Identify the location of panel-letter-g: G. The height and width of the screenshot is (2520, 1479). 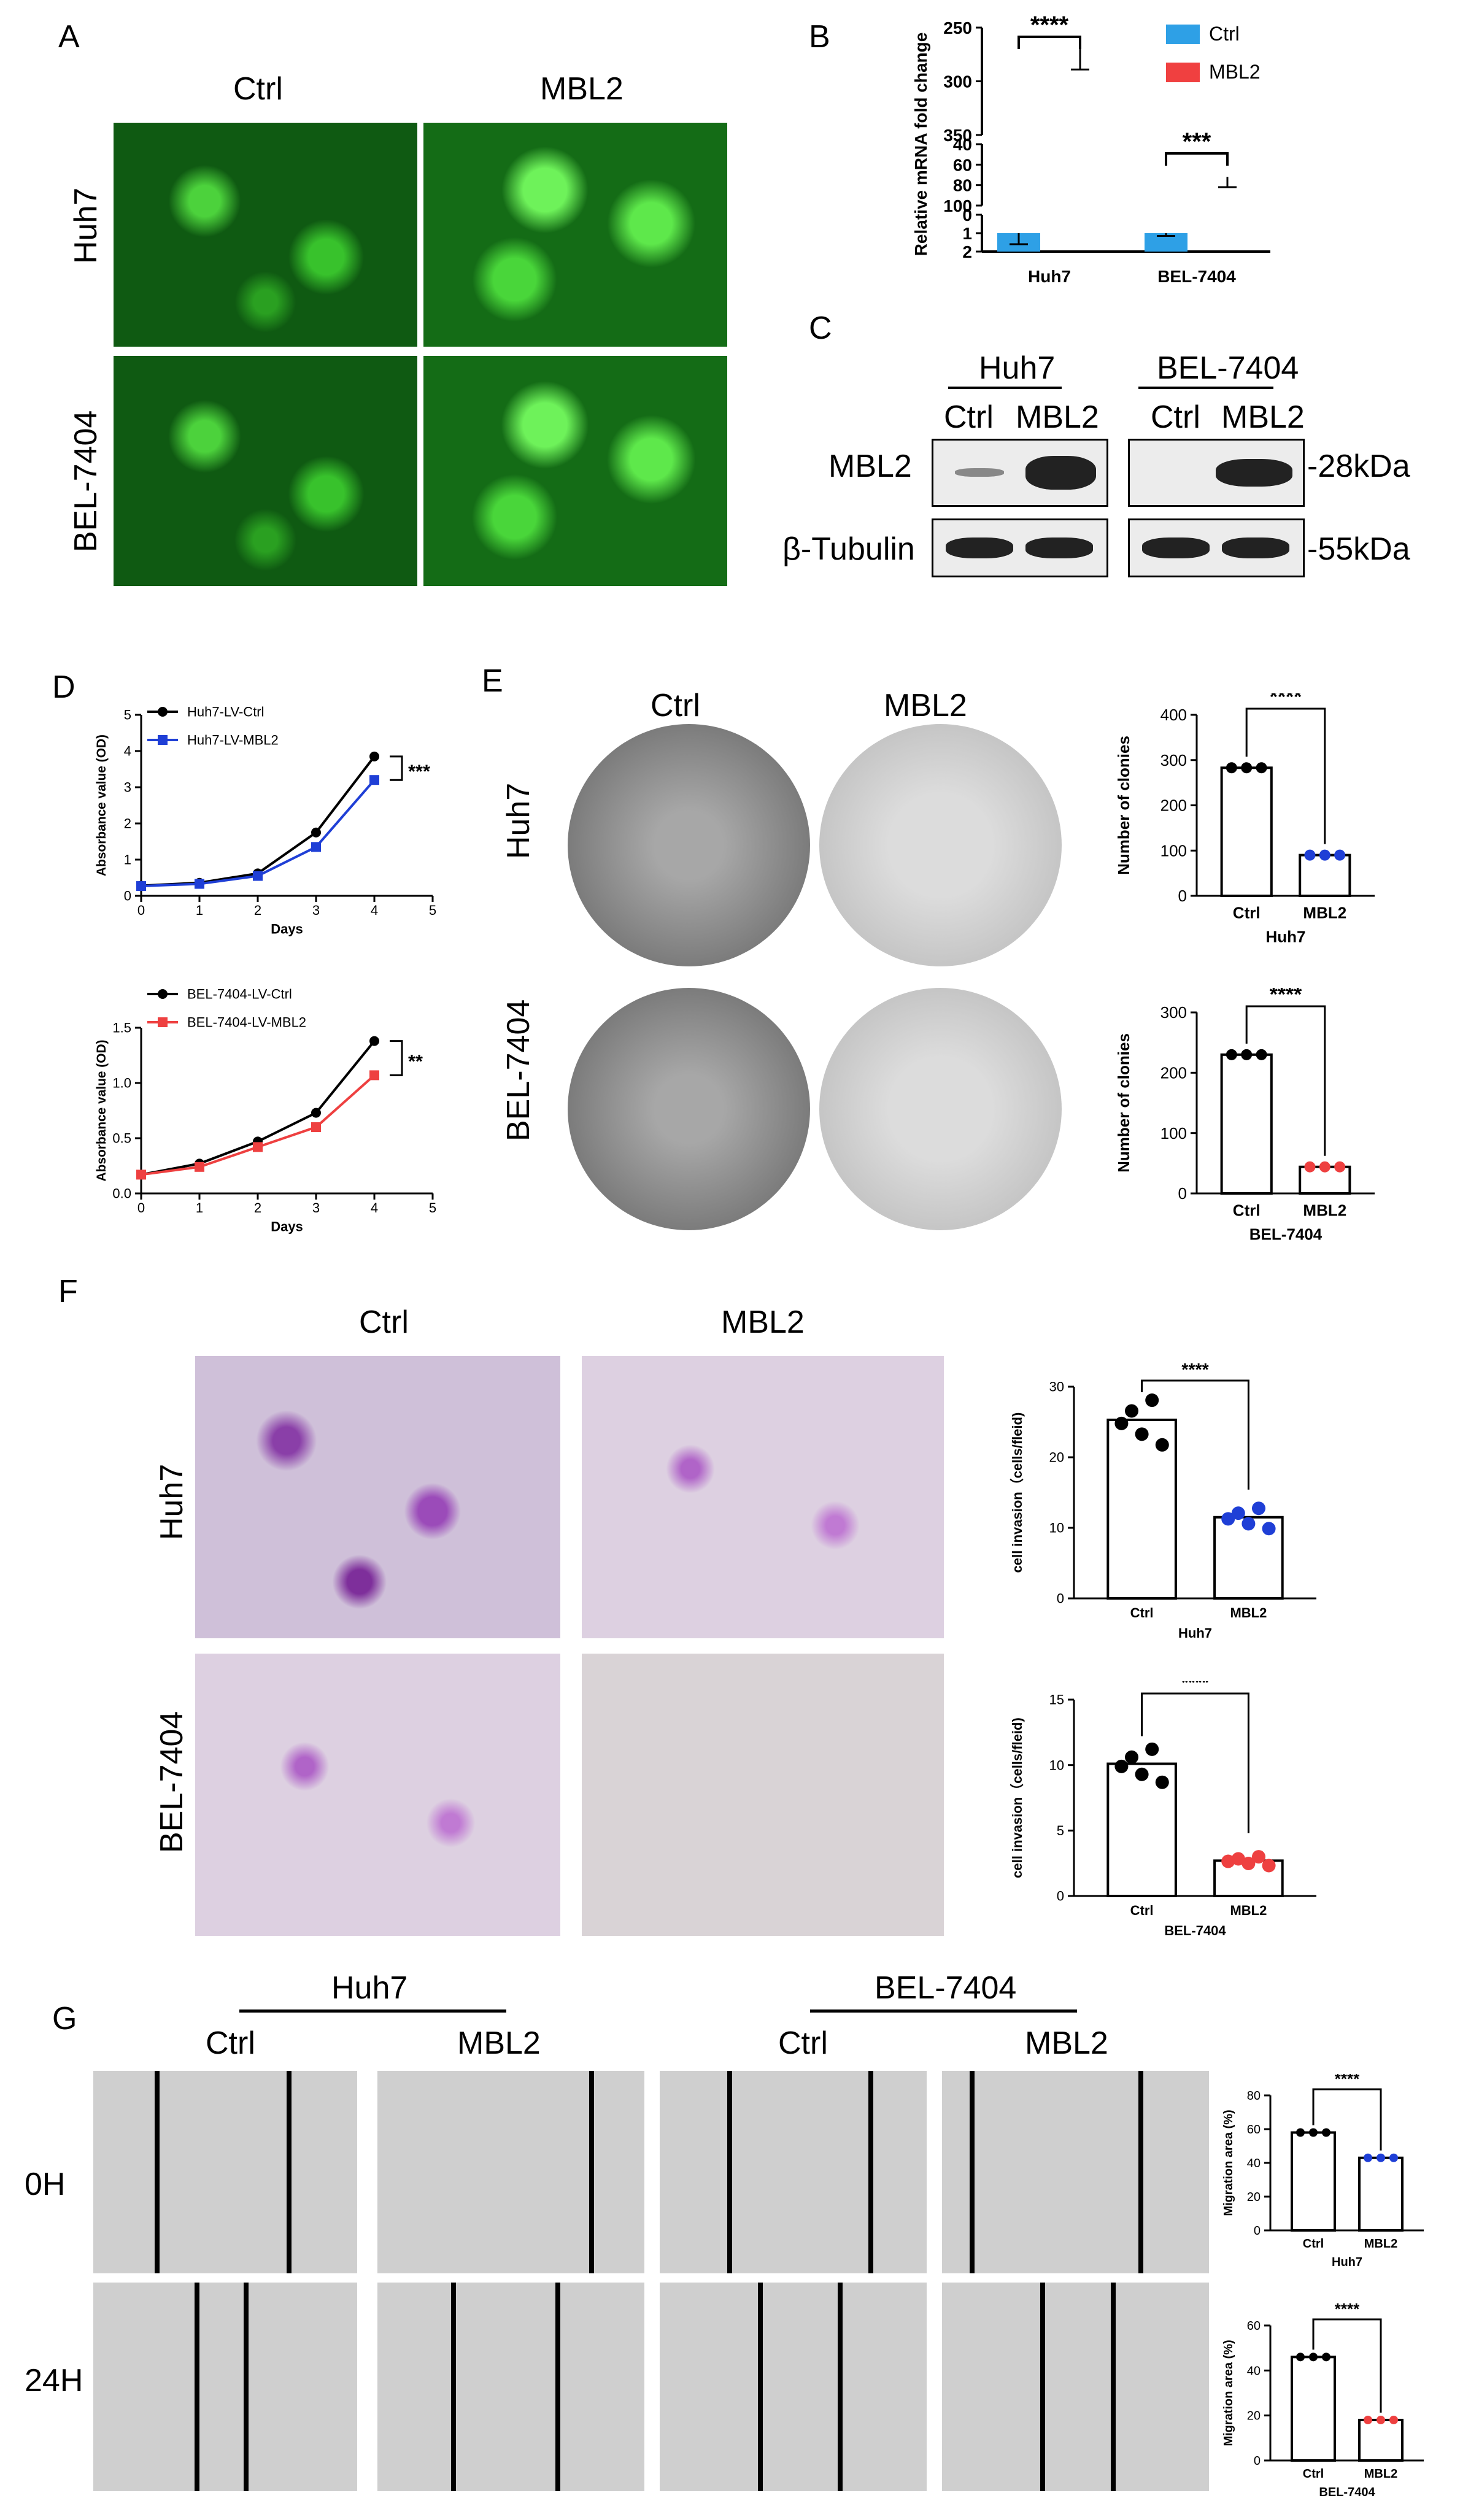
(65, 2019).